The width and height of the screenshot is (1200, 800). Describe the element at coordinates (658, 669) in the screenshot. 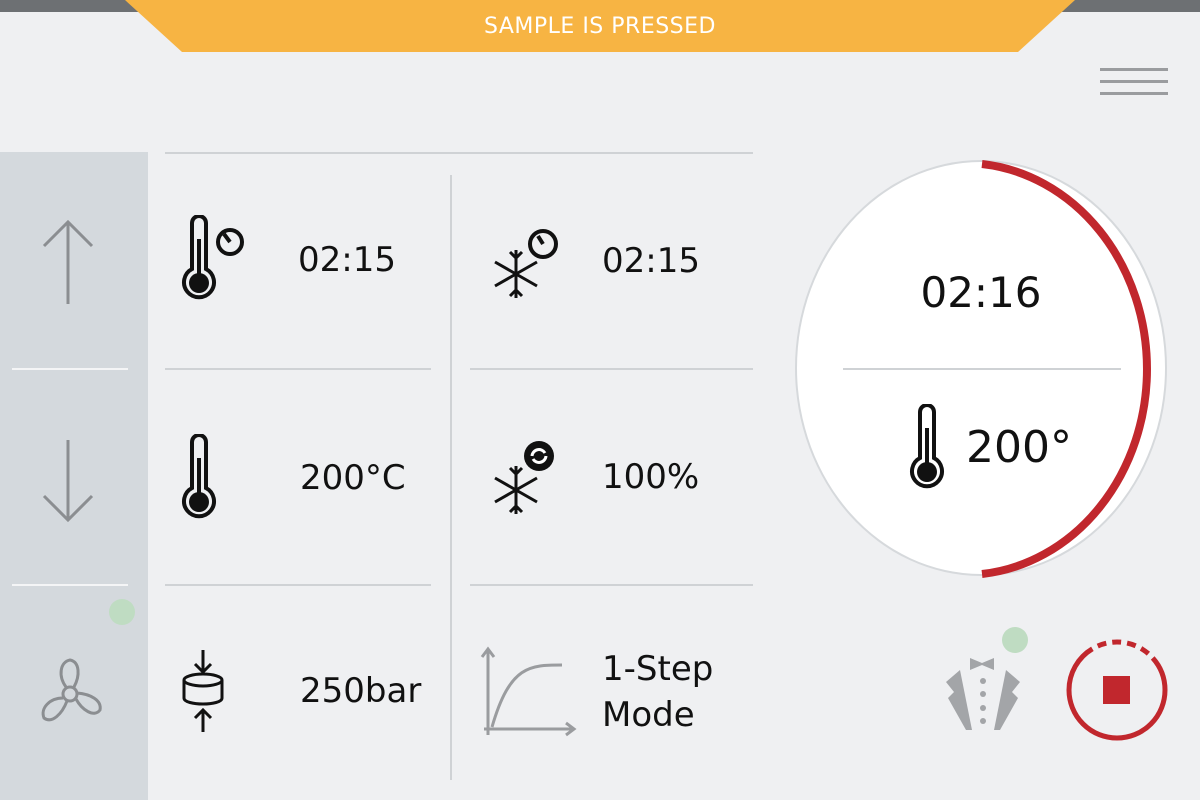

I see `mode-label-line1: 1-Step` at that location.